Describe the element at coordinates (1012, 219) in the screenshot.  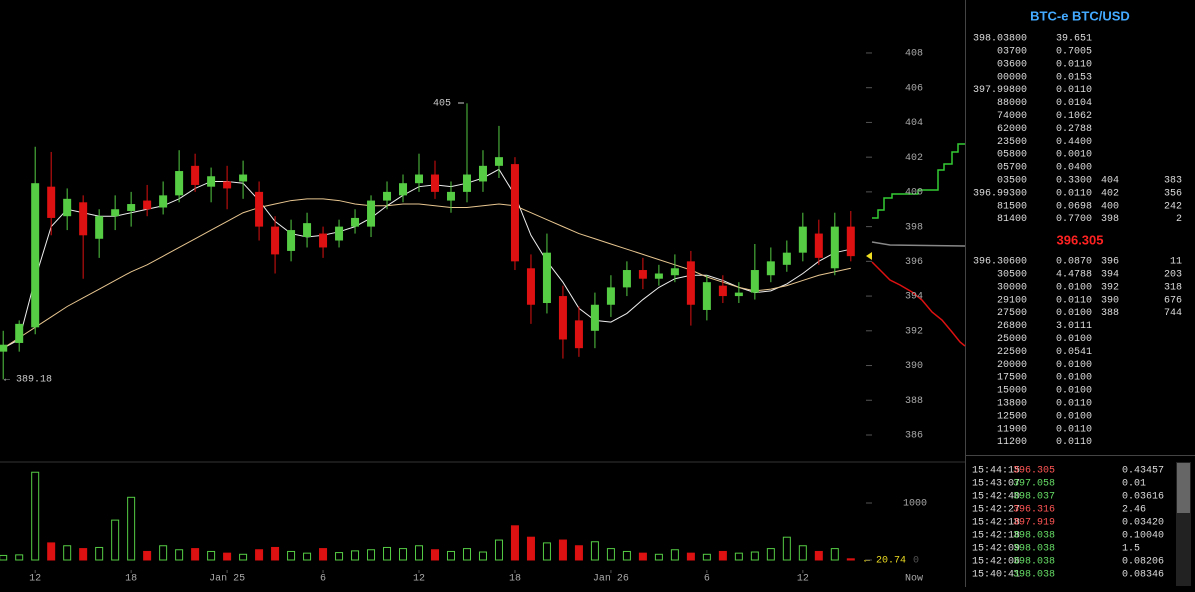
I see `ask-price: 81400` at that location.